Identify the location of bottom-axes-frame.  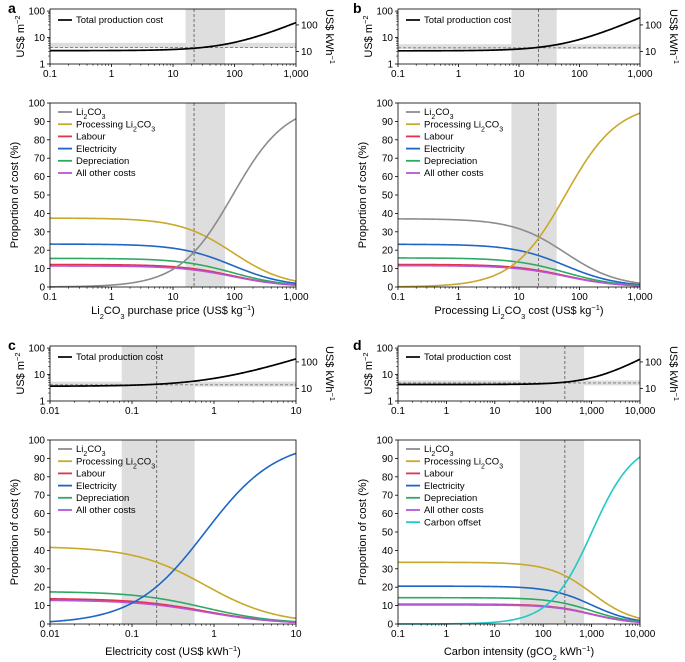
(173, 195).